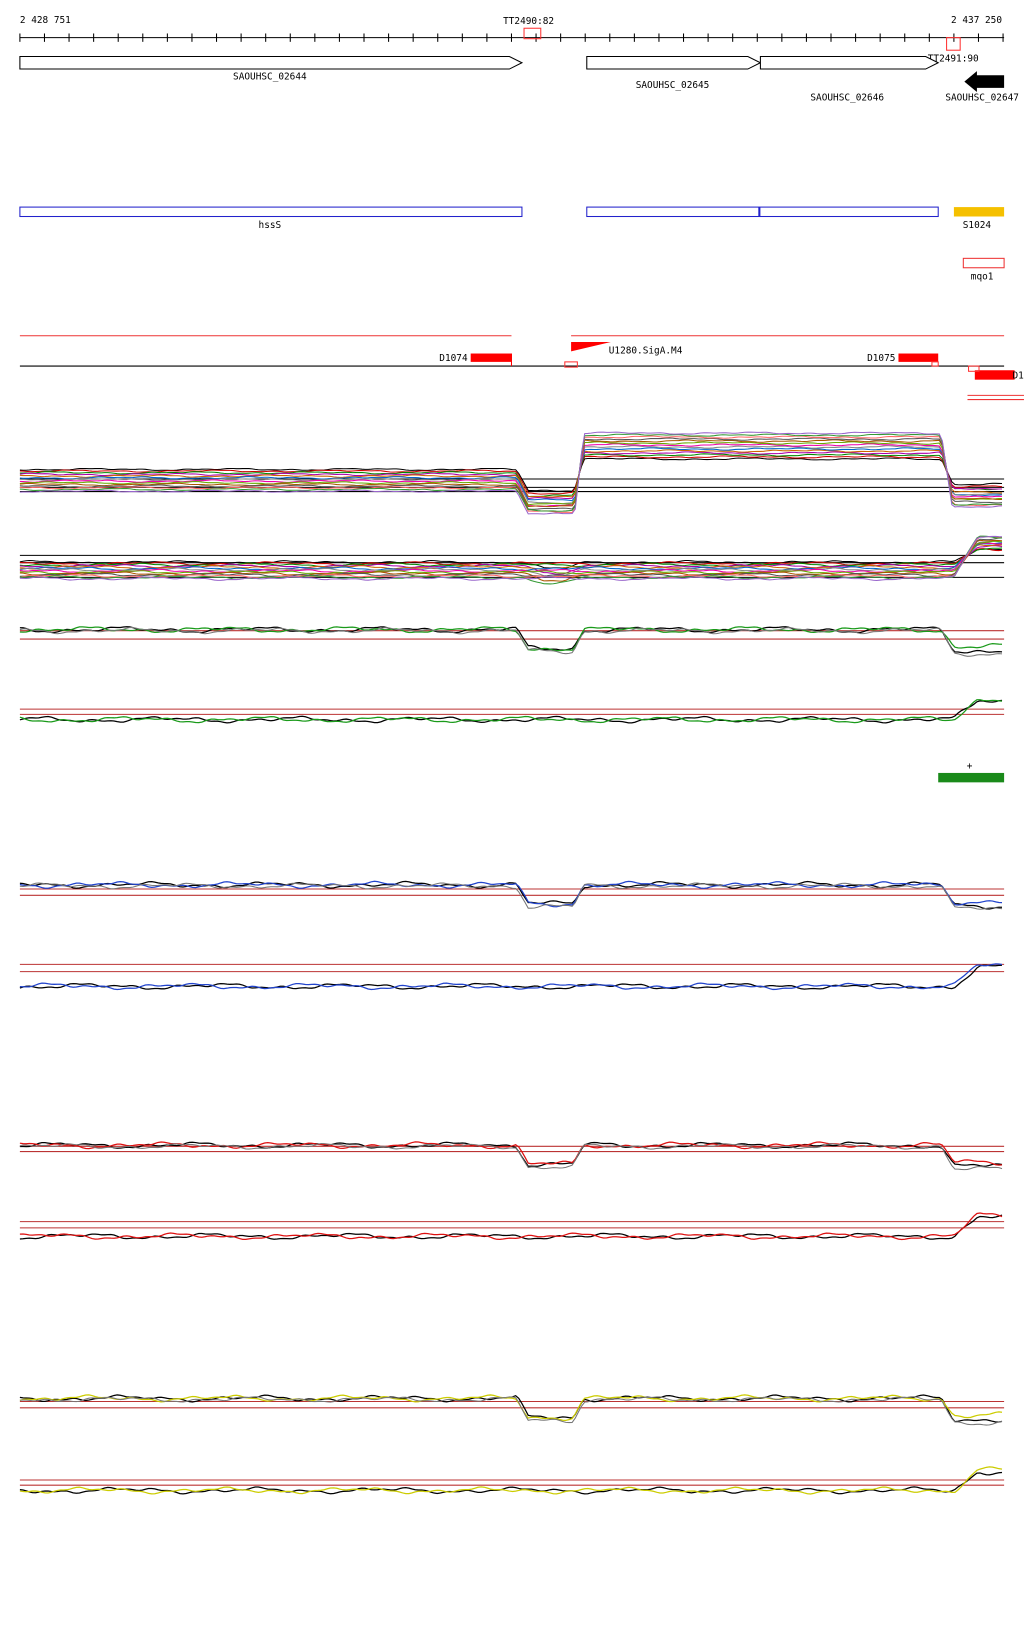 This screenshot has width=1024, height=1640. What do you see at coordinates (270, 225) in the screenshot?
I see `operon-label: hssS` at bounding box center [270, 225].